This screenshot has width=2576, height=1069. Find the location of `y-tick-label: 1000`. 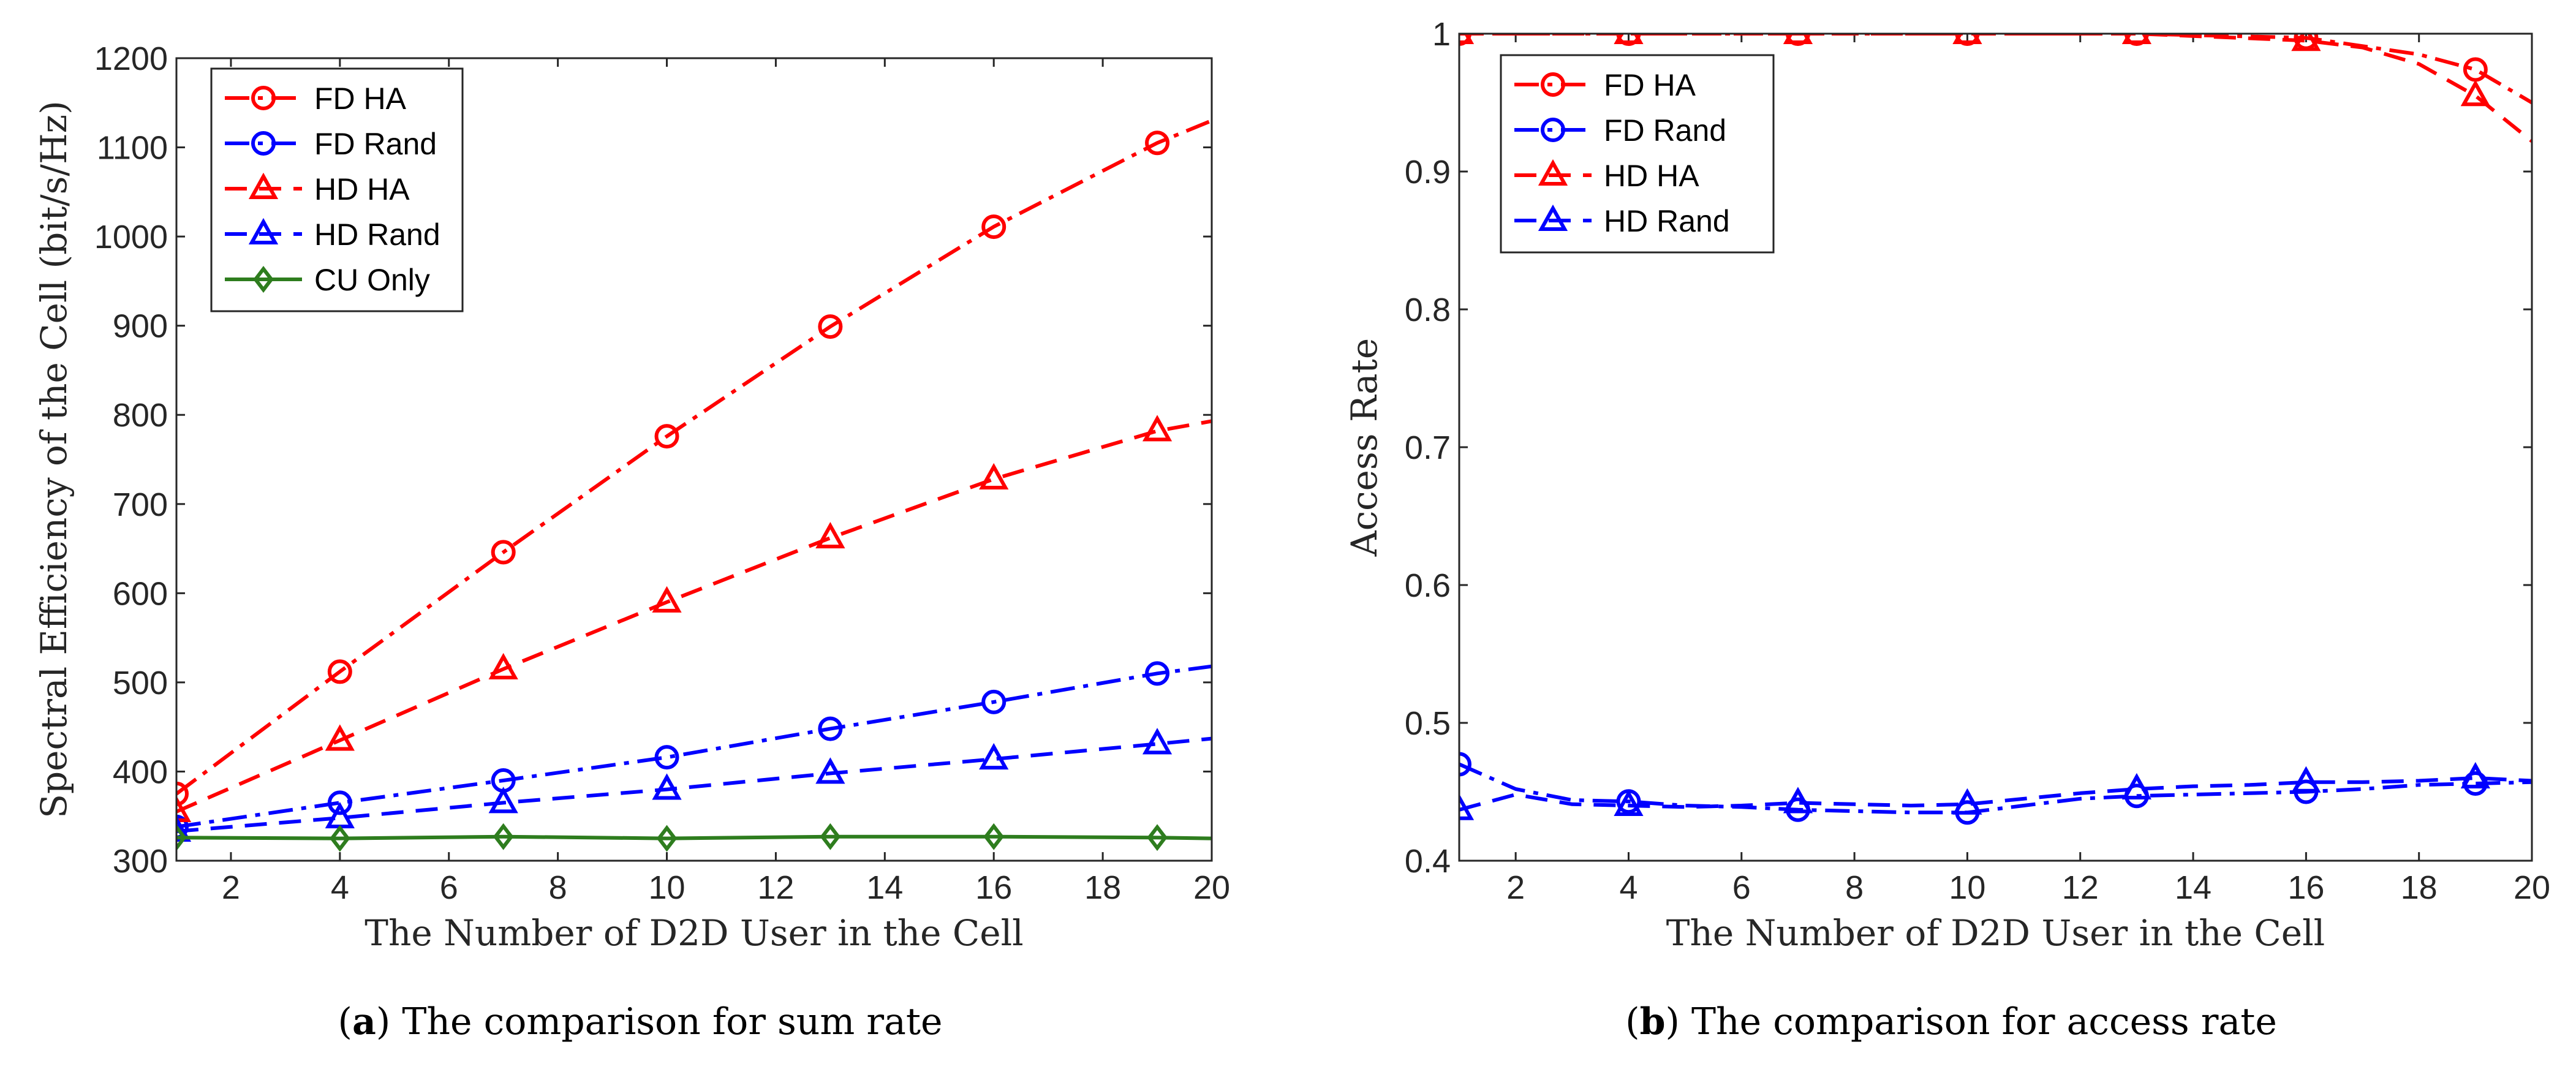

y-tick-label: 1000 is located at coordinates (131, 237).